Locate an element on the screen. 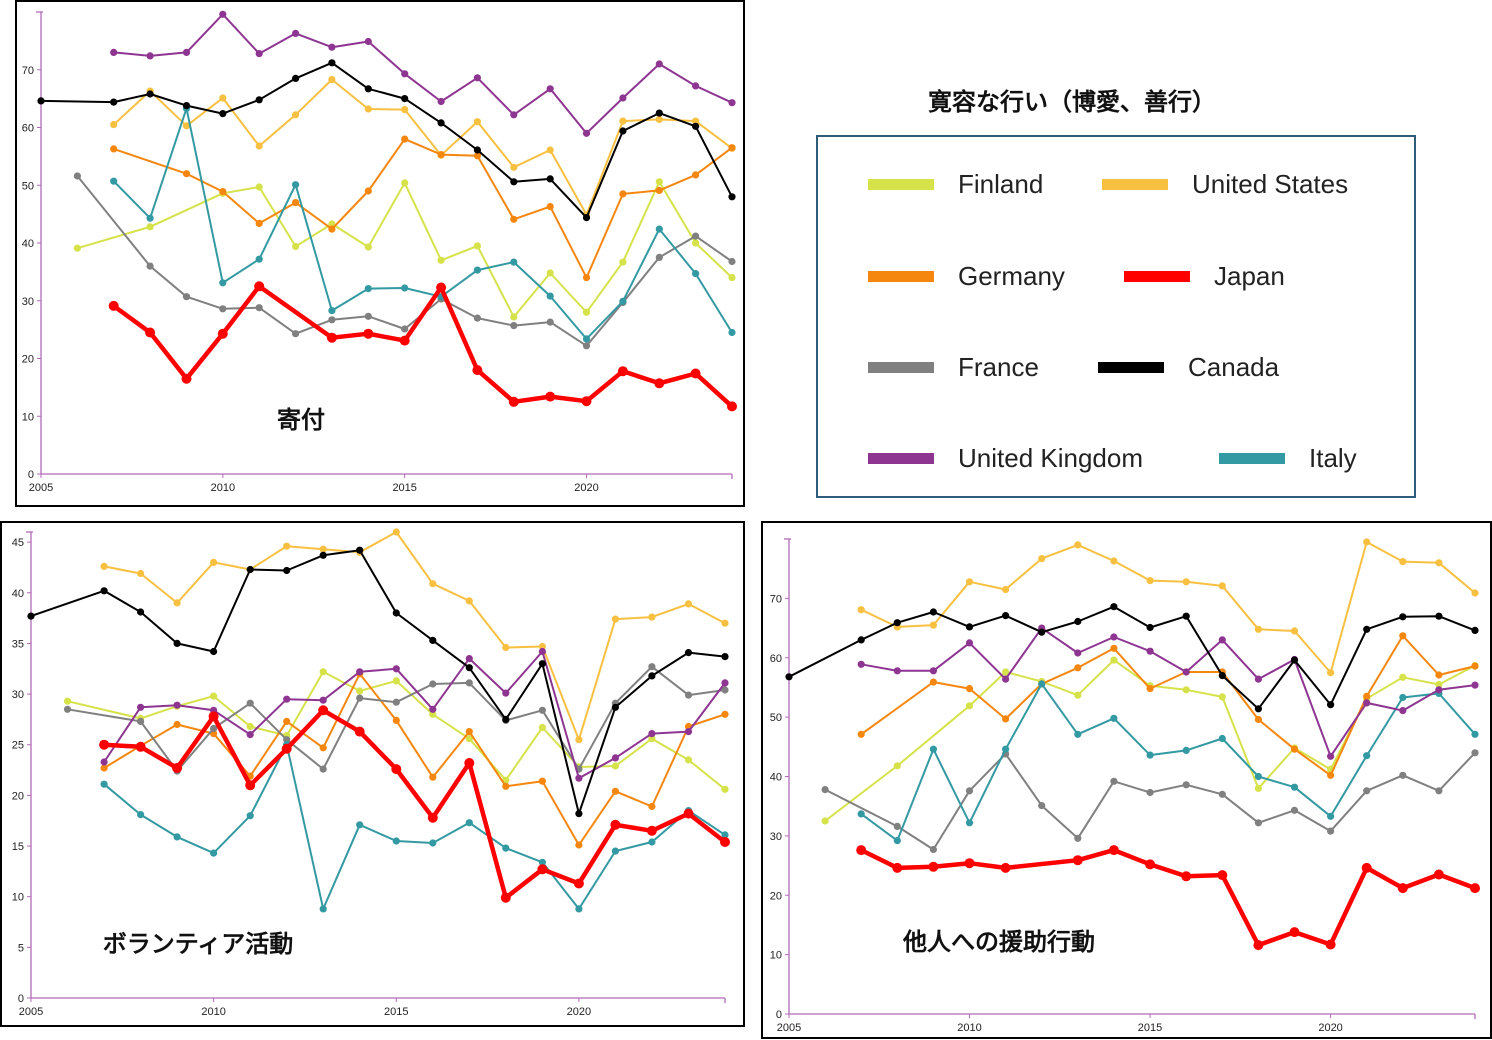  legend-swatch-united-states is located at coordinates (1135, 184).